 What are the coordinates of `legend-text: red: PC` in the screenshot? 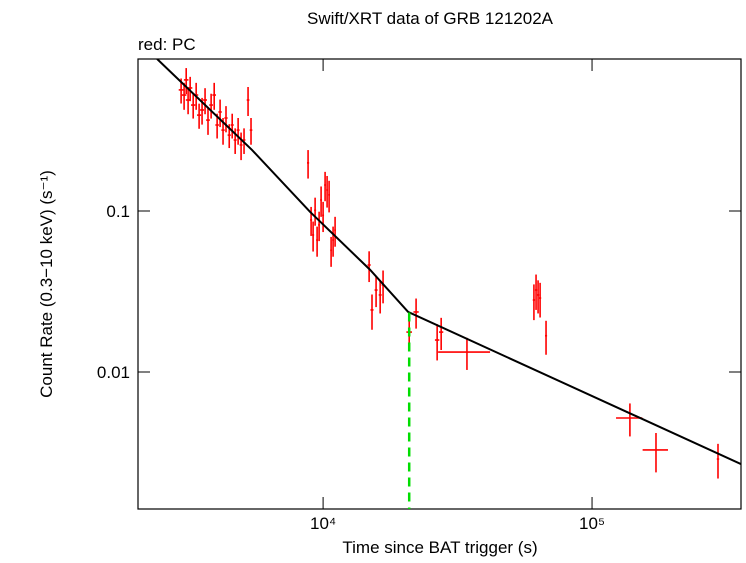 It's located at (167, 44).